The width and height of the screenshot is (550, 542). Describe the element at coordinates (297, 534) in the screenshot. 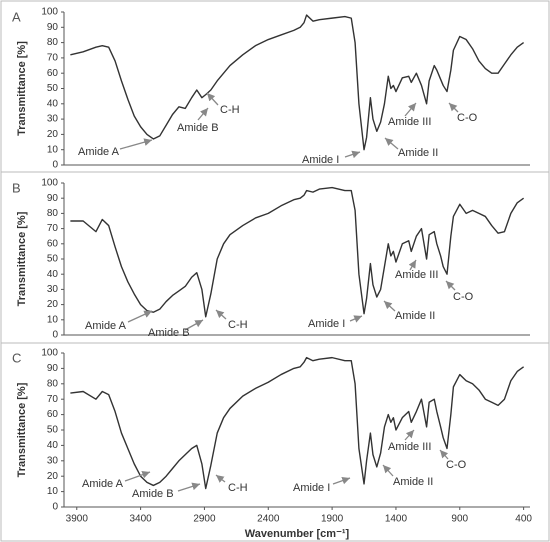

I see `x-axis-label: Wavenumber [cm⁻¹]` at that location.